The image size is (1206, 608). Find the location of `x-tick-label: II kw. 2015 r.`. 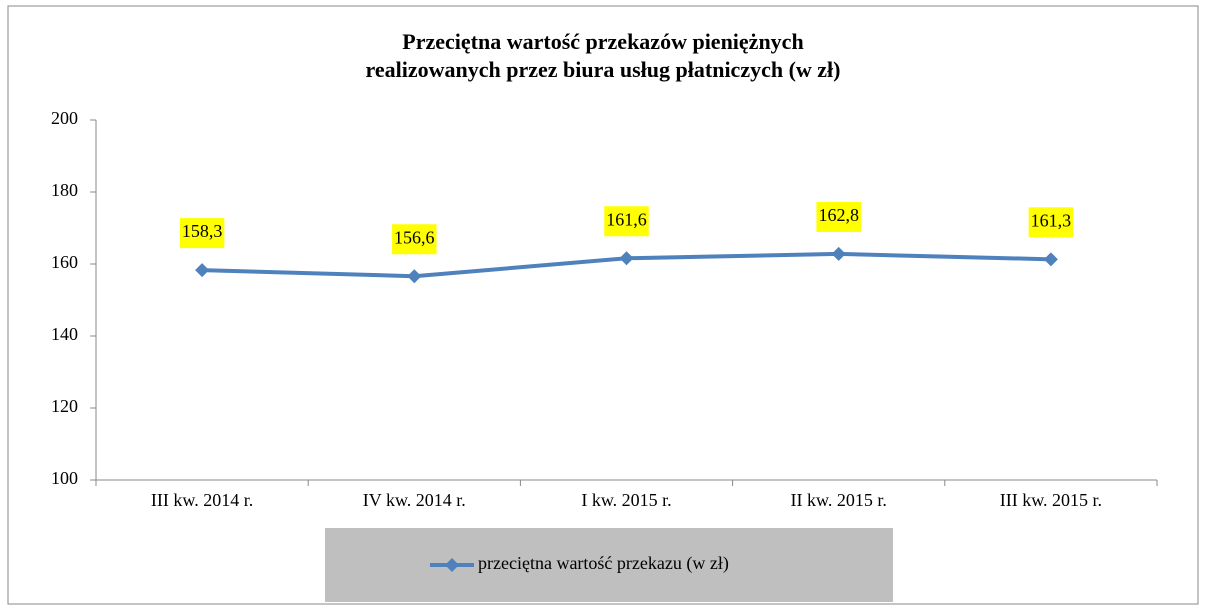

x-tick-label: II kw. 2015 r. is located at coordinates (839, 500).